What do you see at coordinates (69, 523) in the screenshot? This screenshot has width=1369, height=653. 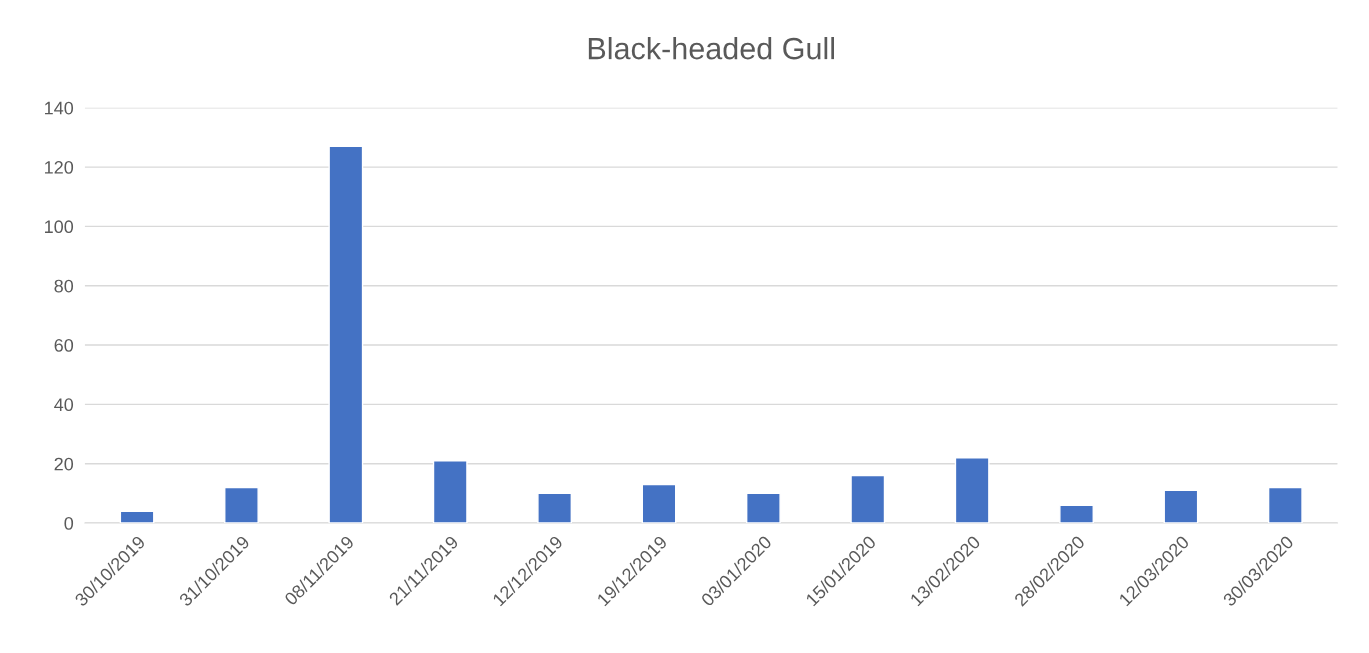 I see `y-tick-label: 0` at bounding box center [69, 523].